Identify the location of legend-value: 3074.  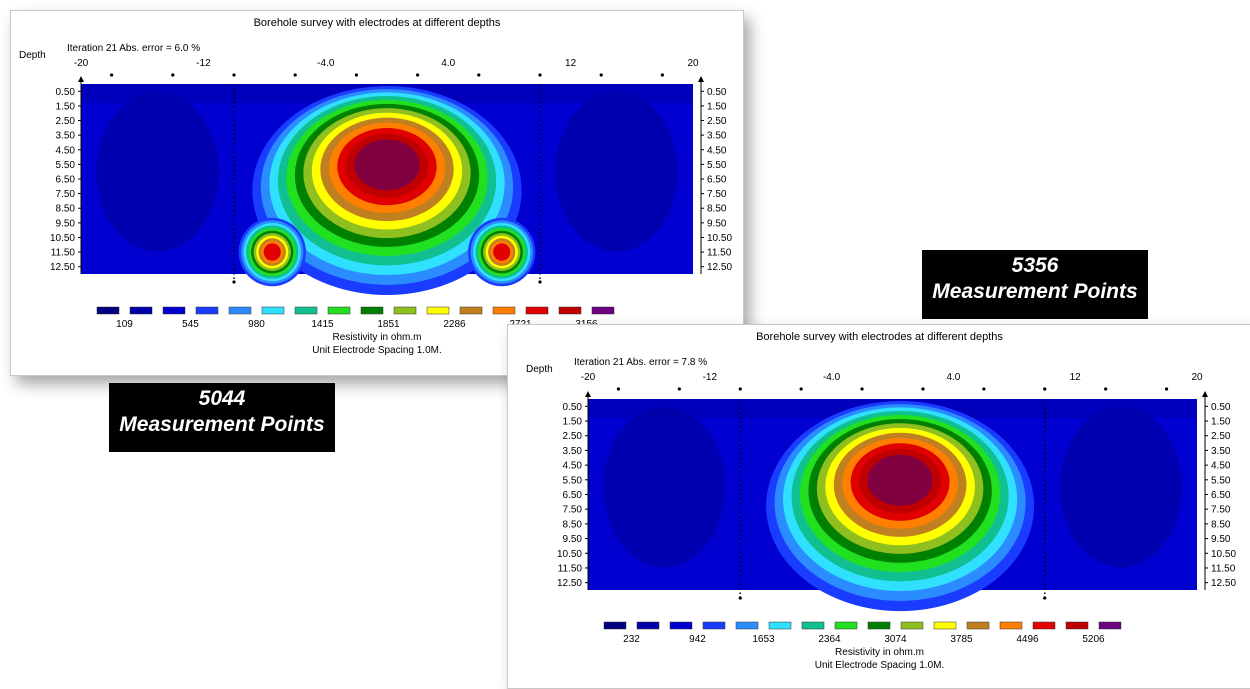
(895, 639).